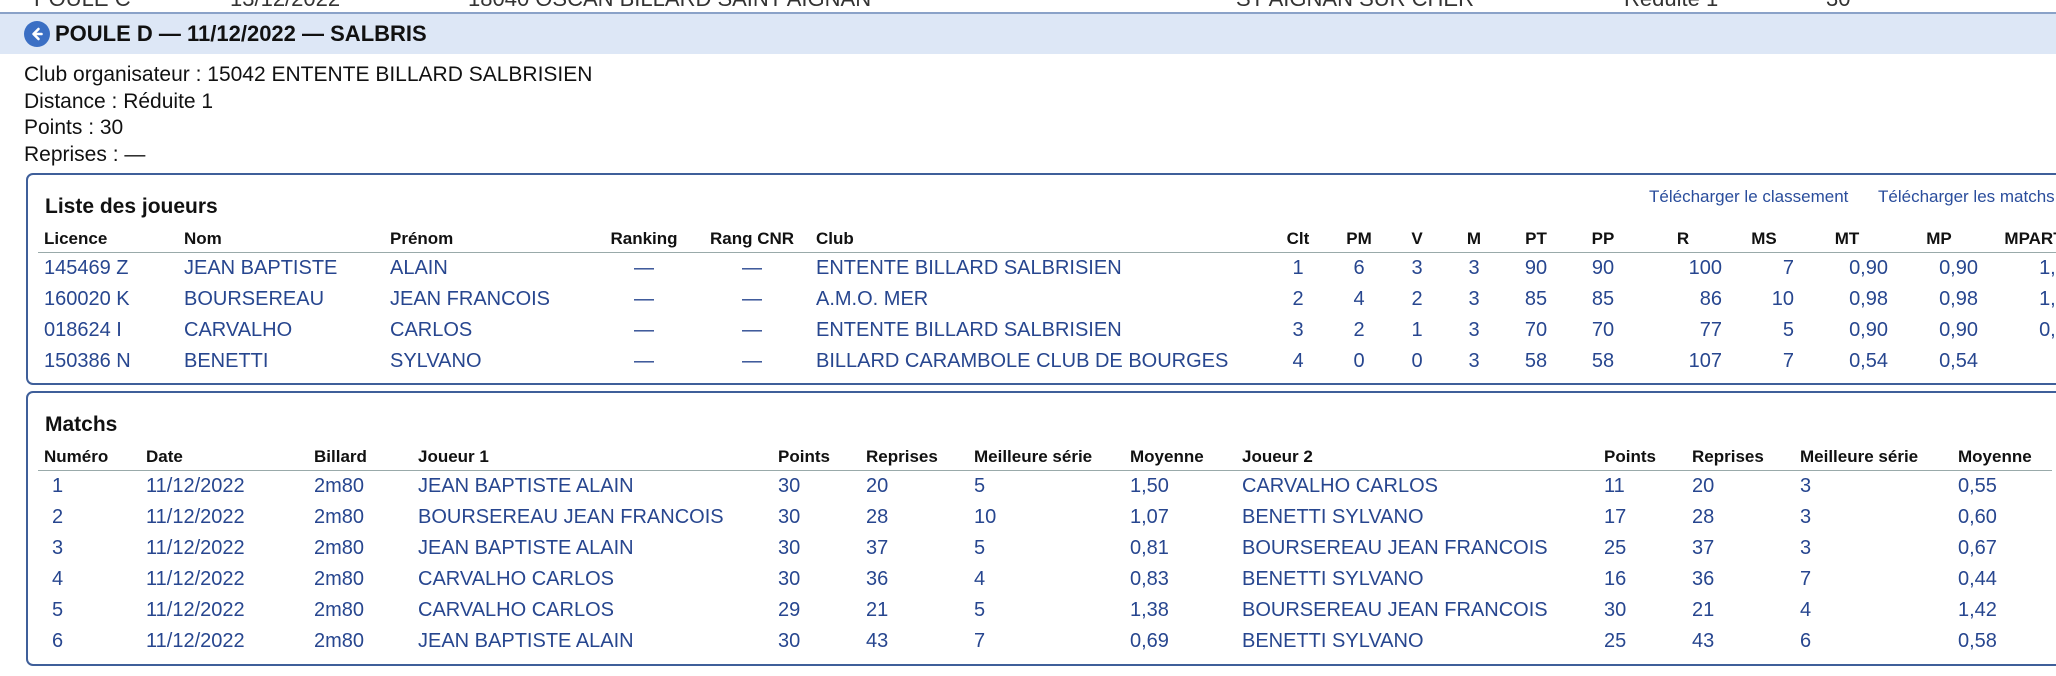 This screenshot has height=676, width=2056. Describe the element at coordinates (516, 579) in the screenshot. I see `cell-joueur1: CARVALHO CARLOS` at that location.